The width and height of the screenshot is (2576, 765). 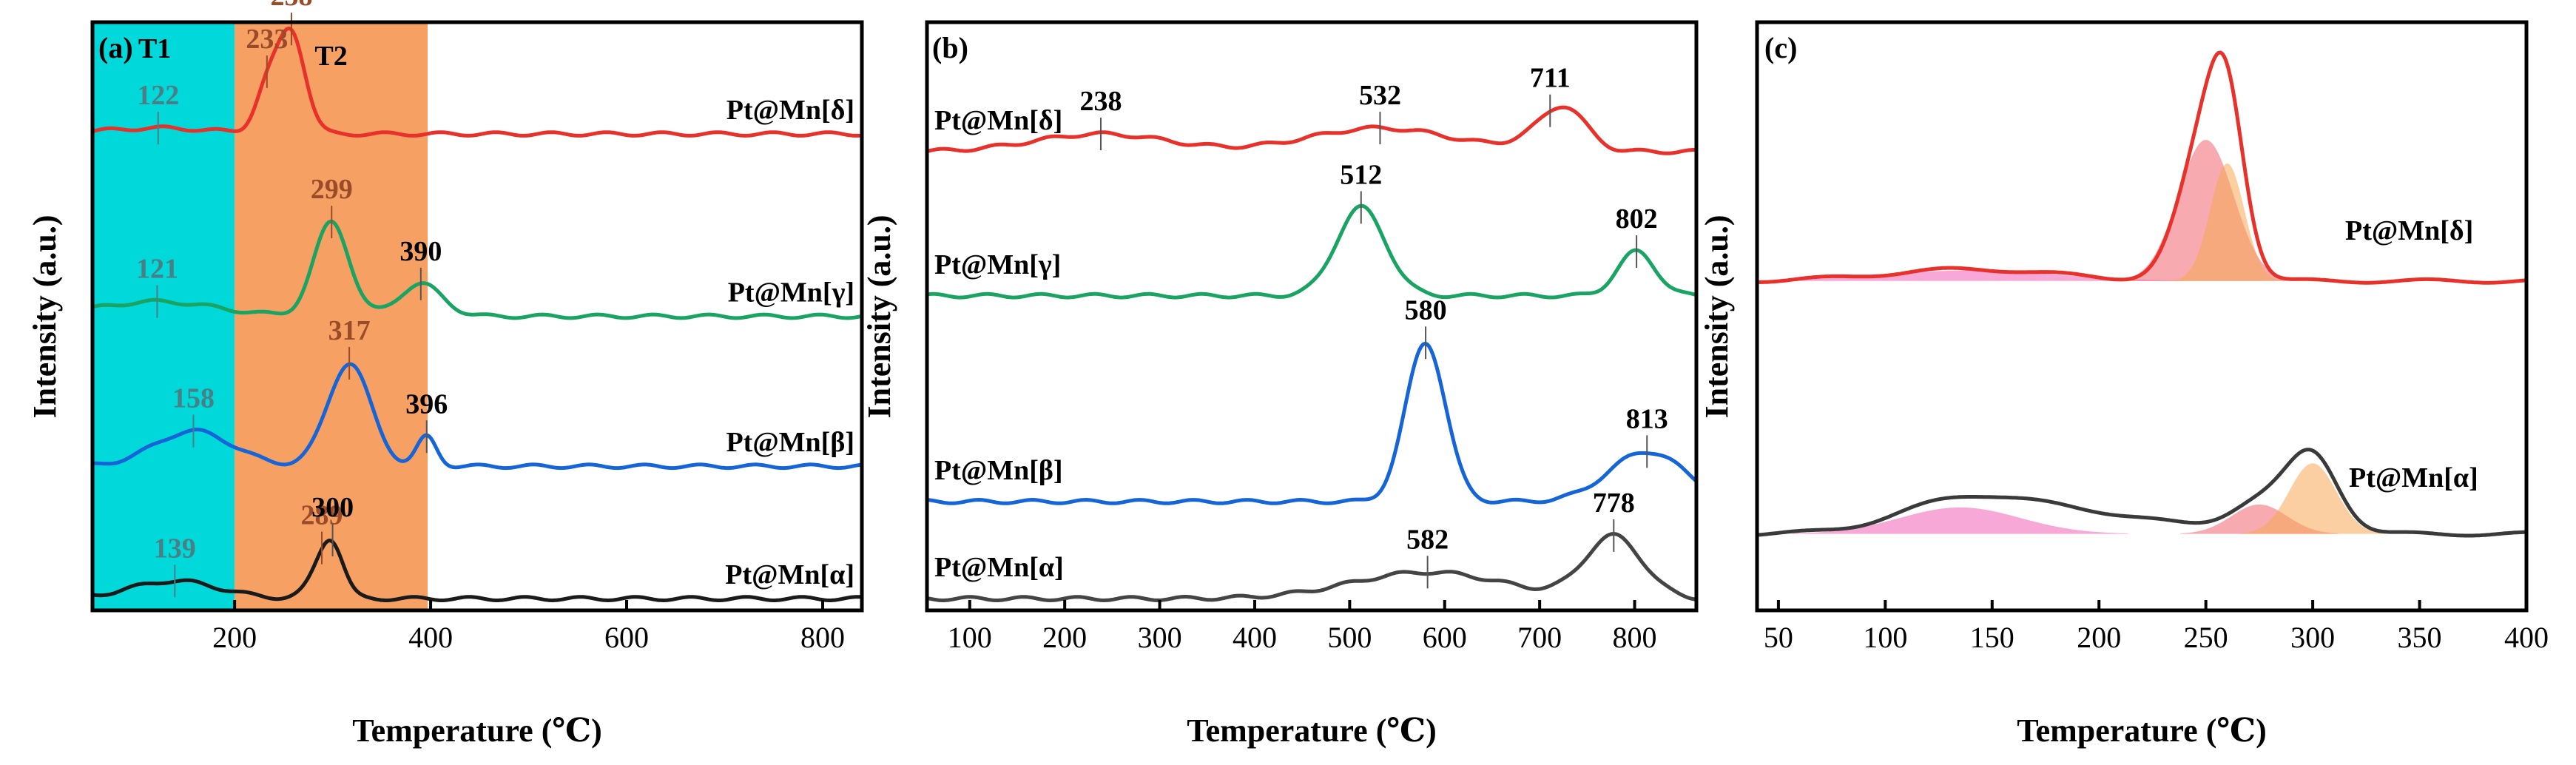 I want to click on panel-c-letter: (c), so click(x=1780, y=48).